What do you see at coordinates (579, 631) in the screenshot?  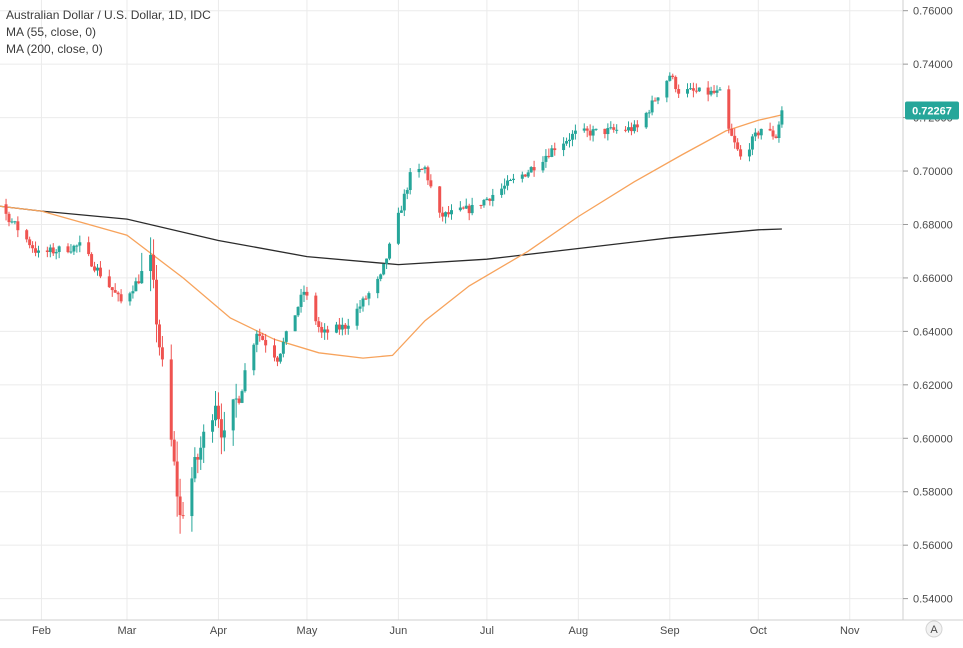 I see `time-tick-label: Aug` at bounding box center [579, 631].